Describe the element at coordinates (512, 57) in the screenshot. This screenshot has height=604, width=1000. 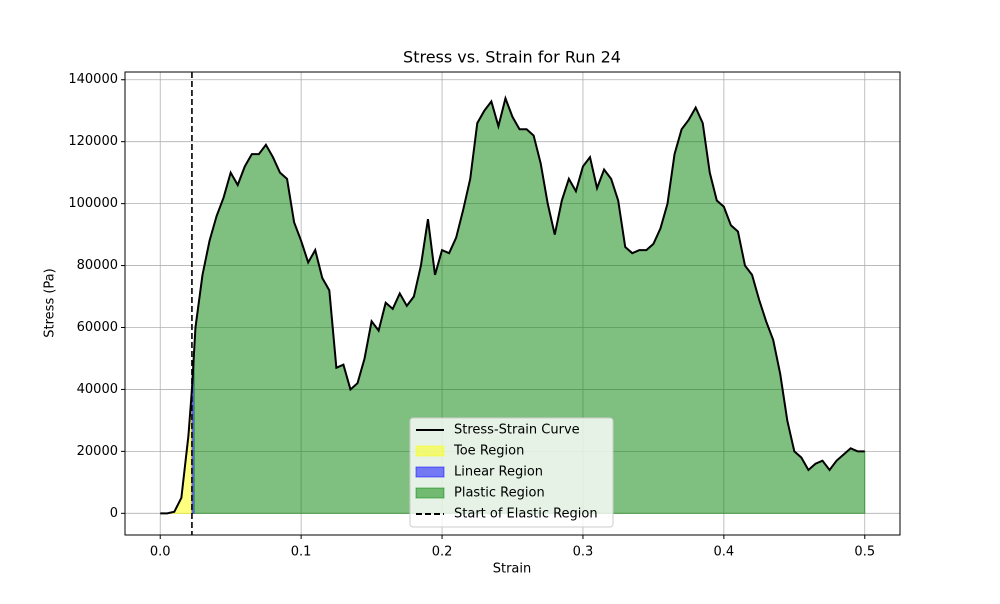
I see `chart-title: Stress vs. Strain for Run 24` at that location.